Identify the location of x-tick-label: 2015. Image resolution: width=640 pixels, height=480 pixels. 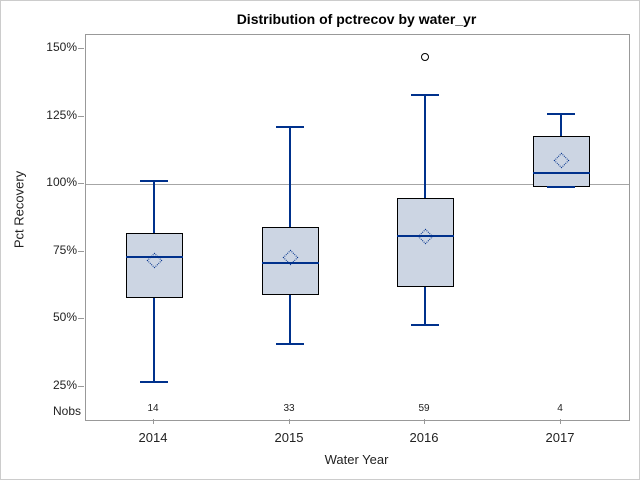
(289, 437).